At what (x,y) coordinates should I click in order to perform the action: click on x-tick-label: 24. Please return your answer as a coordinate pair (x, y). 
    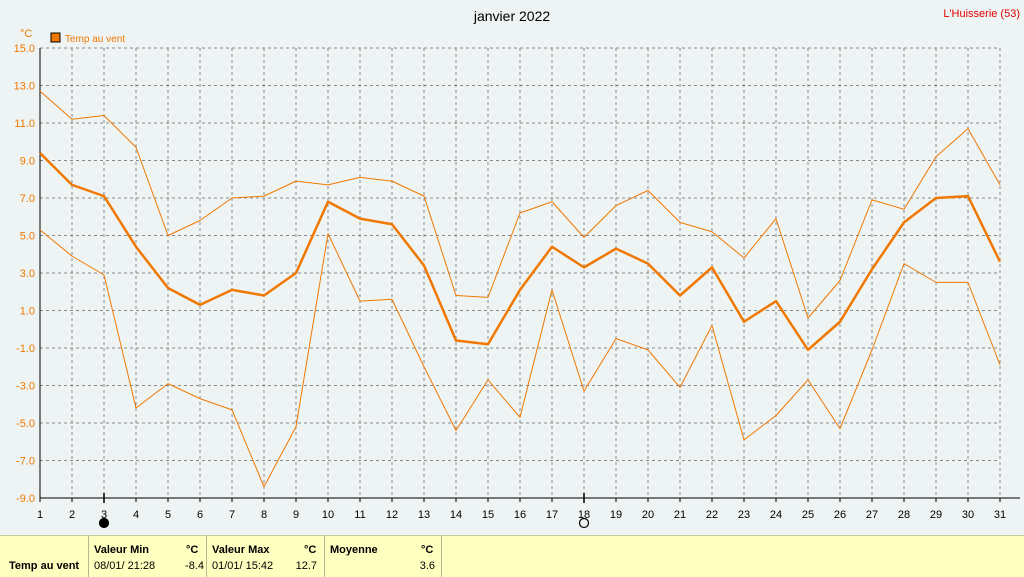
    Looking at the image, I should click on (776, 515).